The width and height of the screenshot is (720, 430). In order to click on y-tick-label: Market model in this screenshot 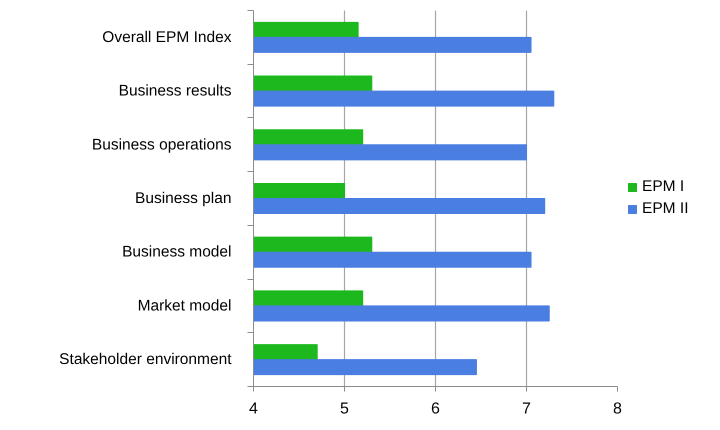, I will do `click(185, 305)`.